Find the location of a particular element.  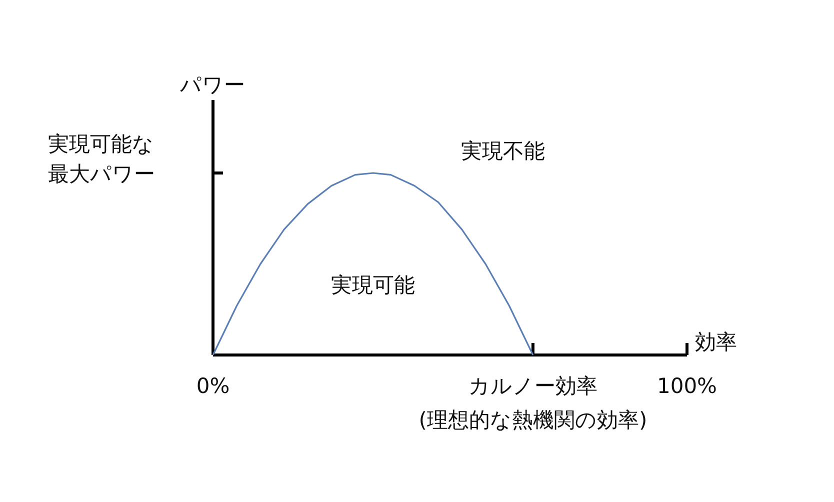

xtick: カルノー効率 is located at coordinates (533, 386).